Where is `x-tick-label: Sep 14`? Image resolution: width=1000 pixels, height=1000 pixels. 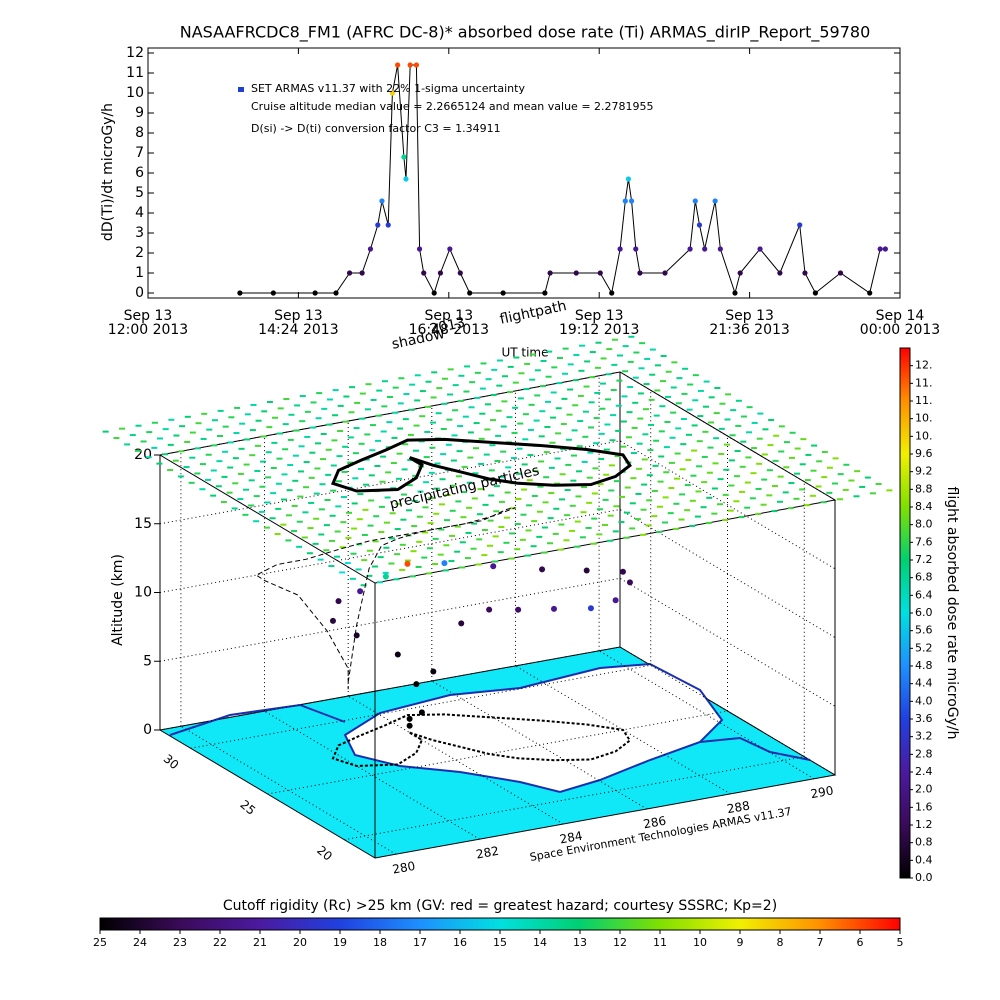 x-tick-label: Sep 14 is located at coordinates (900, 316).